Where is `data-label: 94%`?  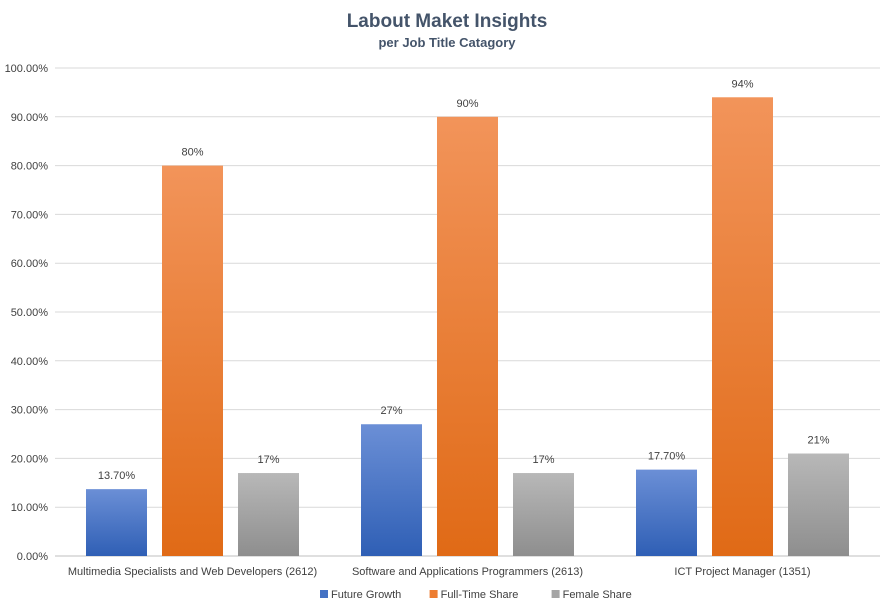 data-label: 94% is located at coordinates (742, 84).